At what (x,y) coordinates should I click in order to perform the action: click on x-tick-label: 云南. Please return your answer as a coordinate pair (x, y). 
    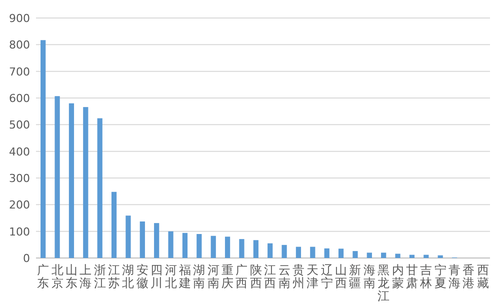
    Looking at the image, I should click on (284, 276).